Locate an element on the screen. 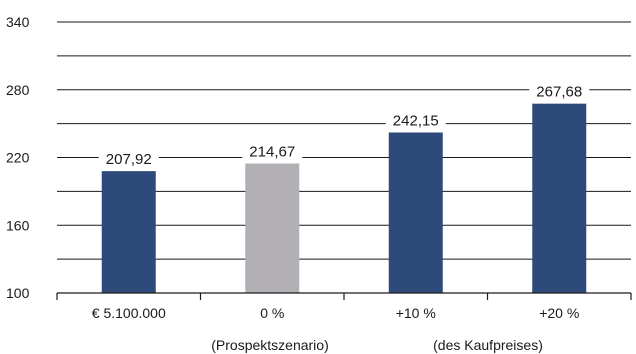 The height and width of the screenshot is (354, 636). category-label: +20 % is located at coordinates (559, 313).